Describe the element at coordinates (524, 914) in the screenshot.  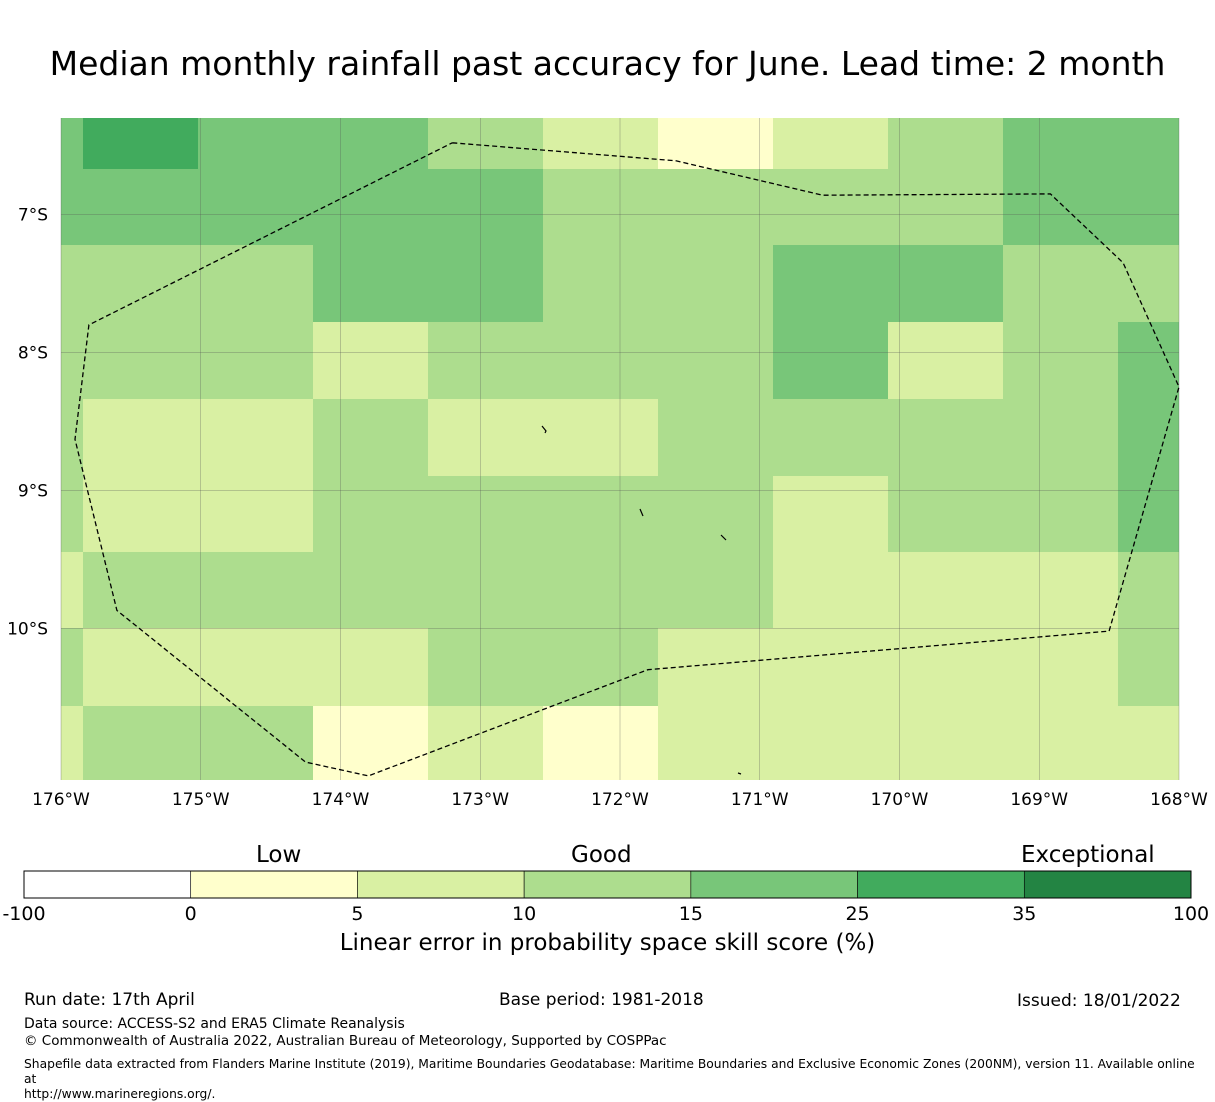
I see `colorbar-tick: 10` at that location.